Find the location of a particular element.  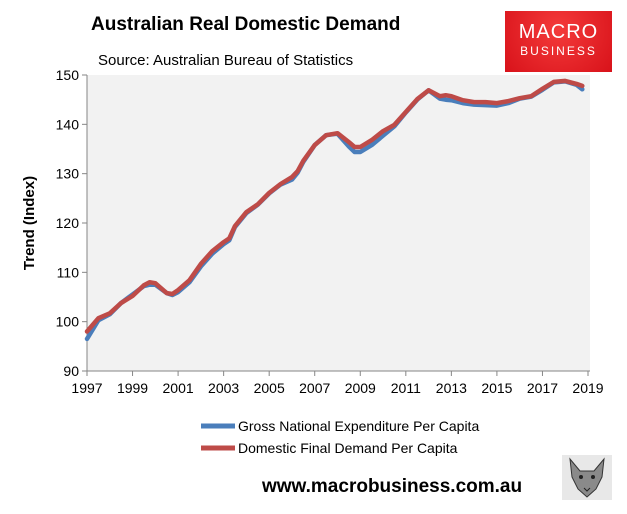

x-tick-label: 1999 is located at coordinates (132, 388).